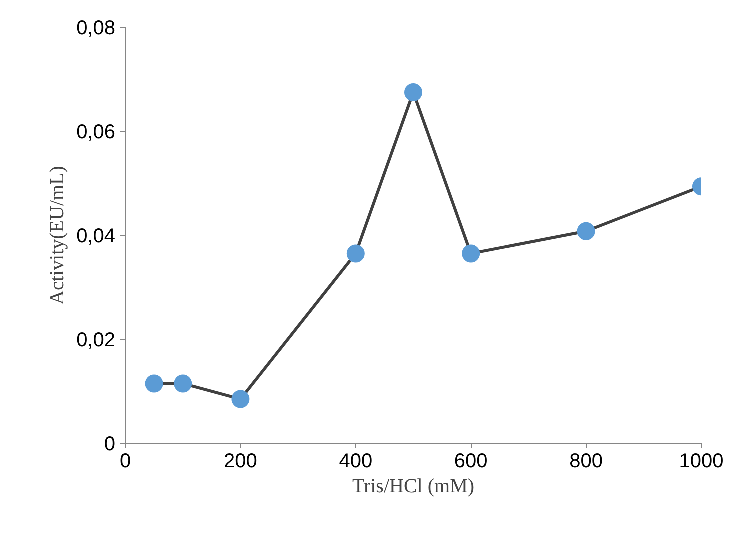  Describe the element at coordinates (96, 341) in the screenshot. I see `y-tick-label: 0,02` at that location.